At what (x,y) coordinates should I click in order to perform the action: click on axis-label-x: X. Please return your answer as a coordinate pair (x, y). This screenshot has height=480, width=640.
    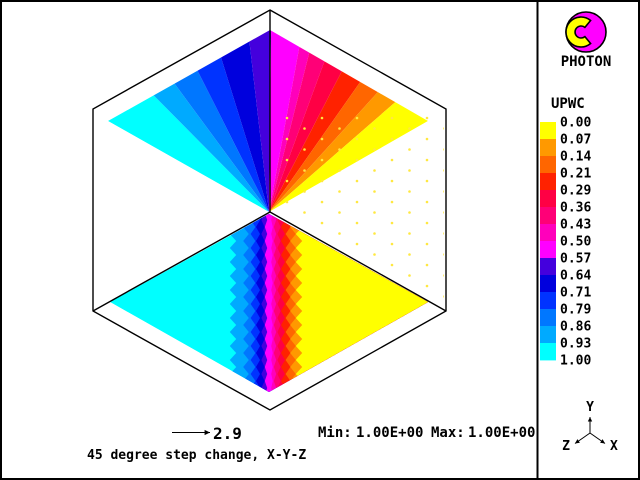
    Looking at the image, I should click on (614, 446).